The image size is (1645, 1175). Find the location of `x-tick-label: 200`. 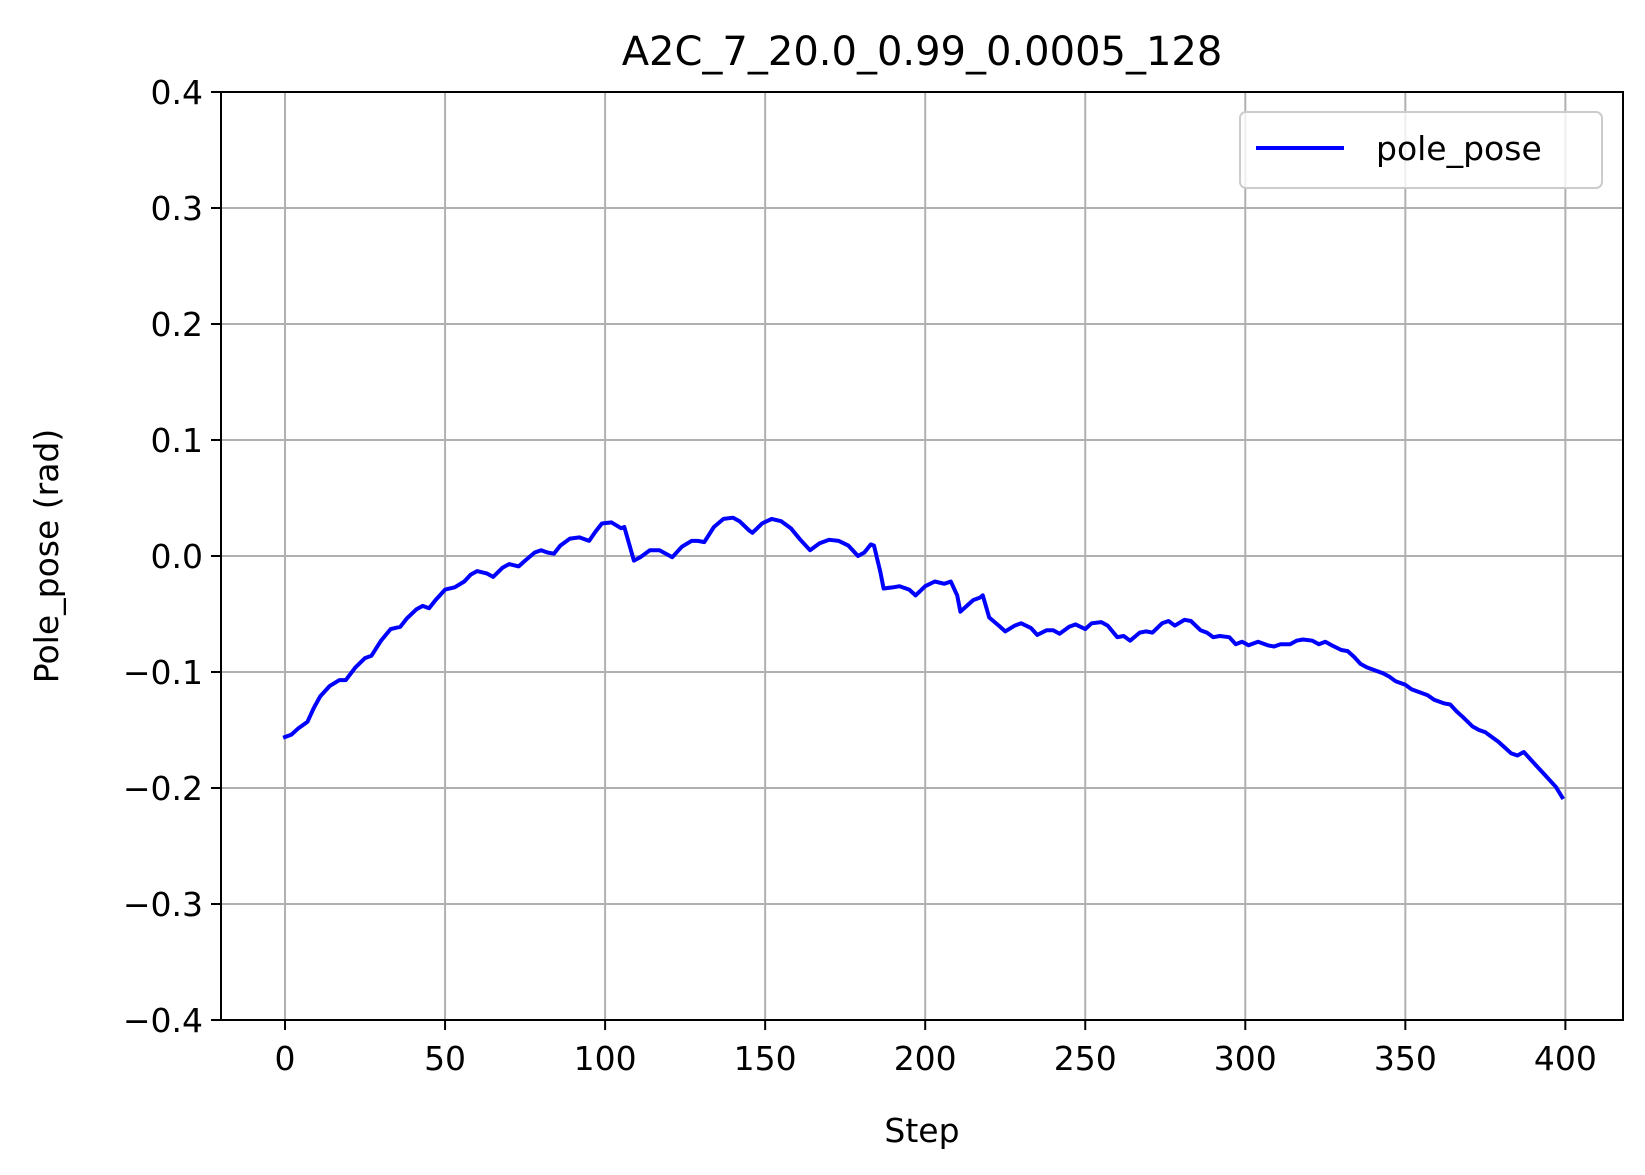

x-tick-label: 200 is located at coordinates (925, 1058).